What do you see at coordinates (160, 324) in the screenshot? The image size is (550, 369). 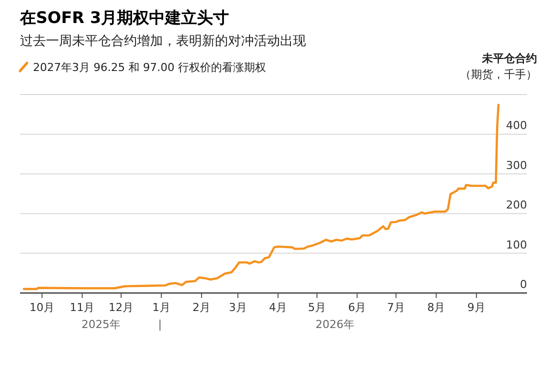 I see `annotation: |` at bounding box center [160, 324].